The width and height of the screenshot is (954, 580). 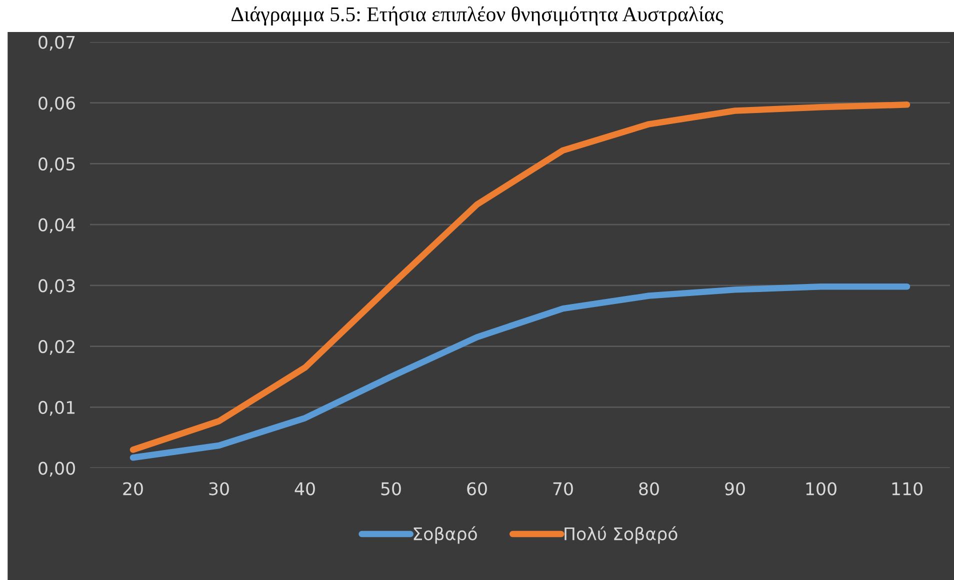 I want to click on y-tick-label: 0,02, so click(x=56, y=347).